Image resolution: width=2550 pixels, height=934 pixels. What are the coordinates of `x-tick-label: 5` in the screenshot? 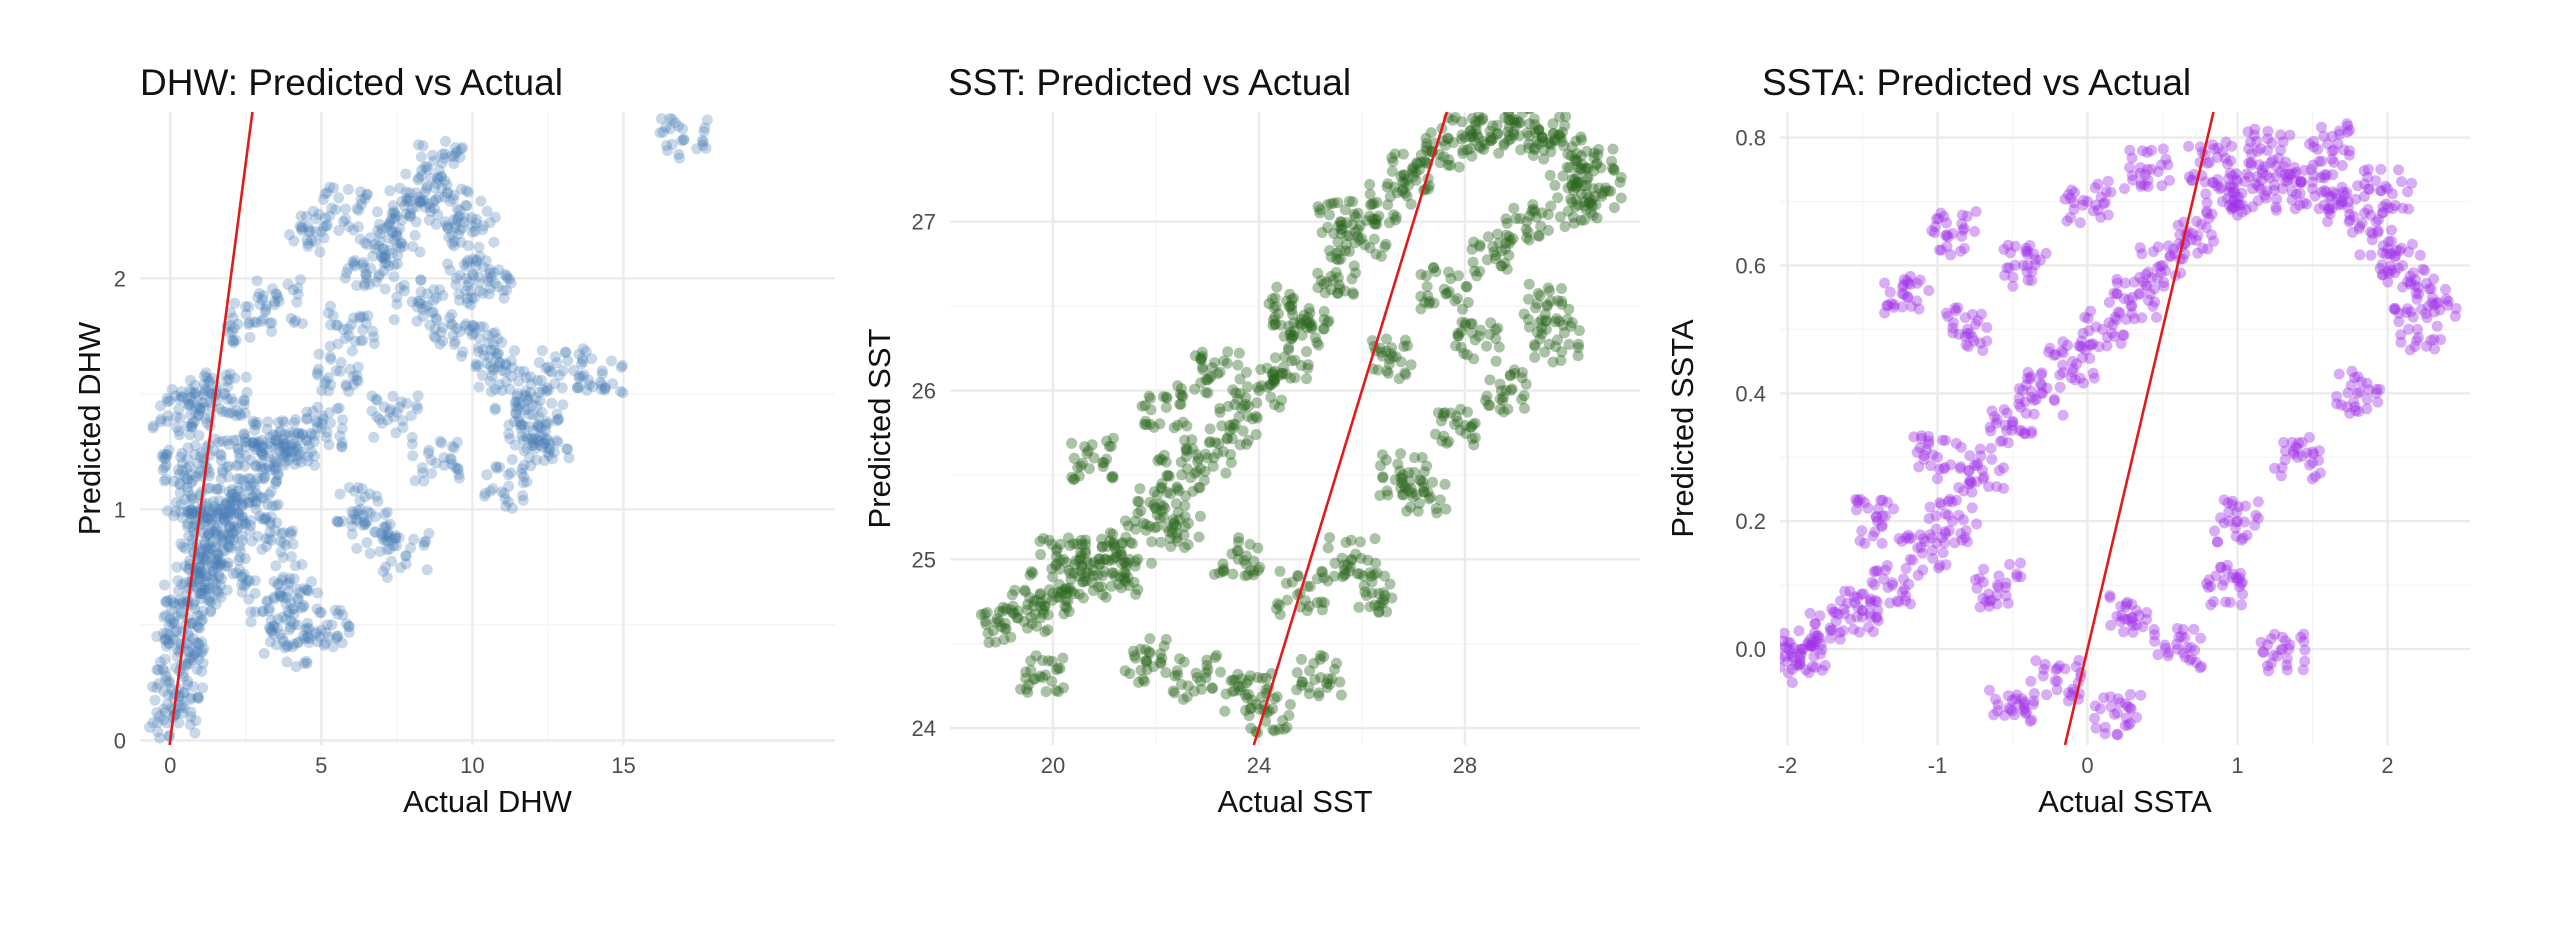 It's located at (321, 765).